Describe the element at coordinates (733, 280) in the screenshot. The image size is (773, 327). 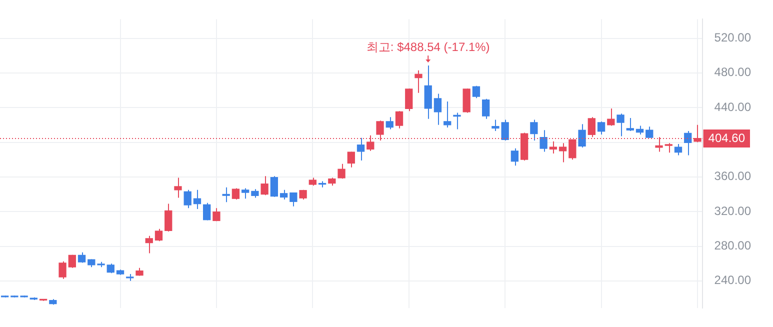
I see `y-tick-label: 240.00` at that location.